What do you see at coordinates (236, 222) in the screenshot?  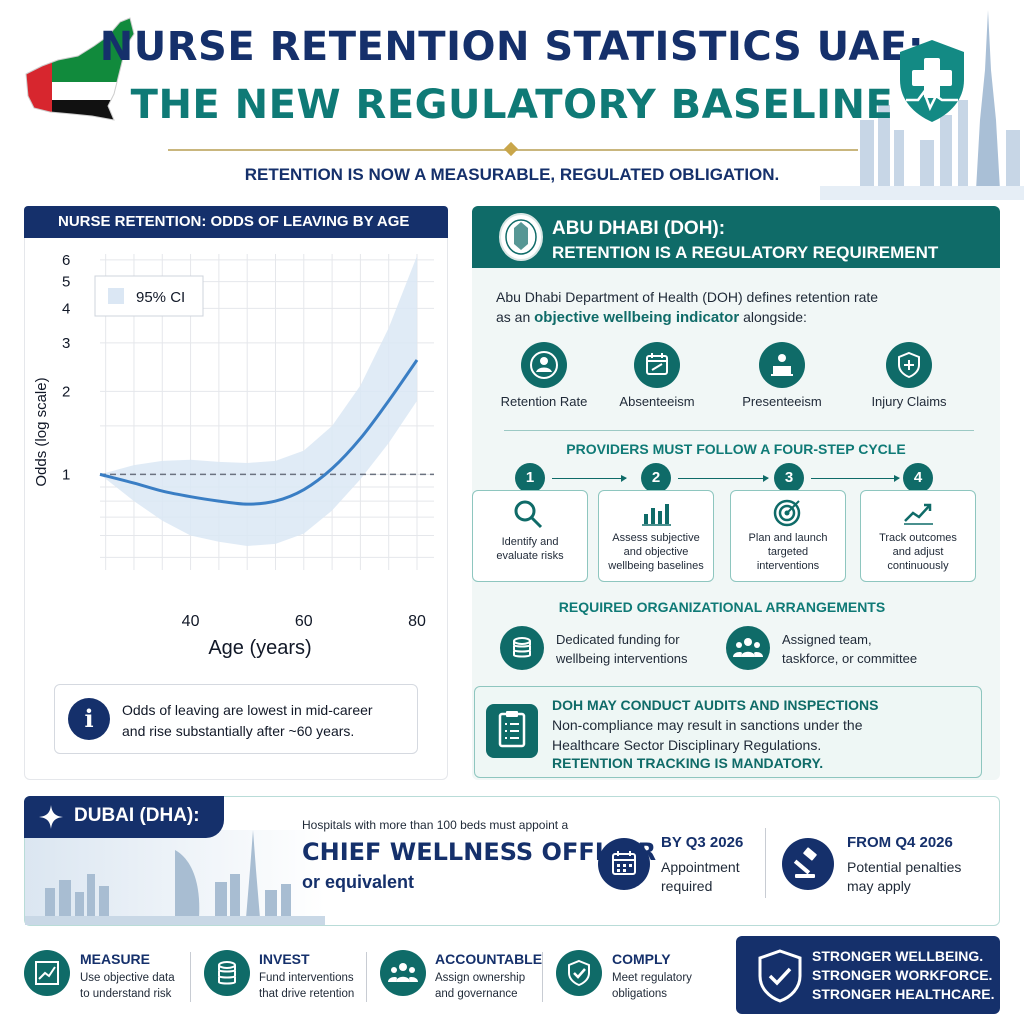 I see `chart-heading: NURSE RETENTION: ODDS OF LEAVING BY AGE` at bounding box center [236, 222].